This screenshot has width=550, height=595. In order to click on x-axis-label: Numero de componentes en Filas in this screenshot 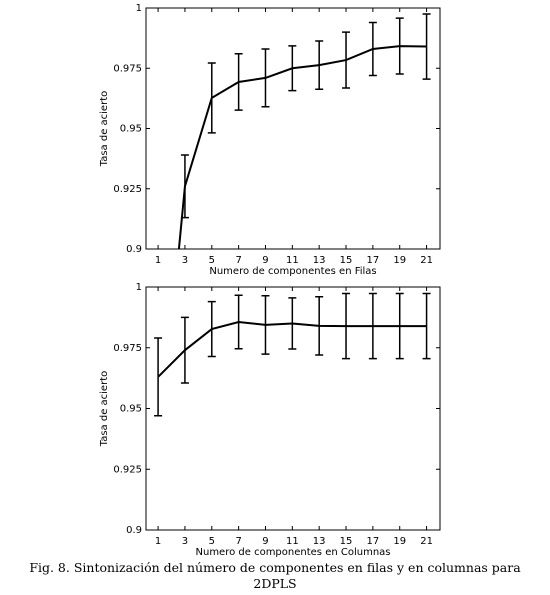, I will do `click(292, 271)`.